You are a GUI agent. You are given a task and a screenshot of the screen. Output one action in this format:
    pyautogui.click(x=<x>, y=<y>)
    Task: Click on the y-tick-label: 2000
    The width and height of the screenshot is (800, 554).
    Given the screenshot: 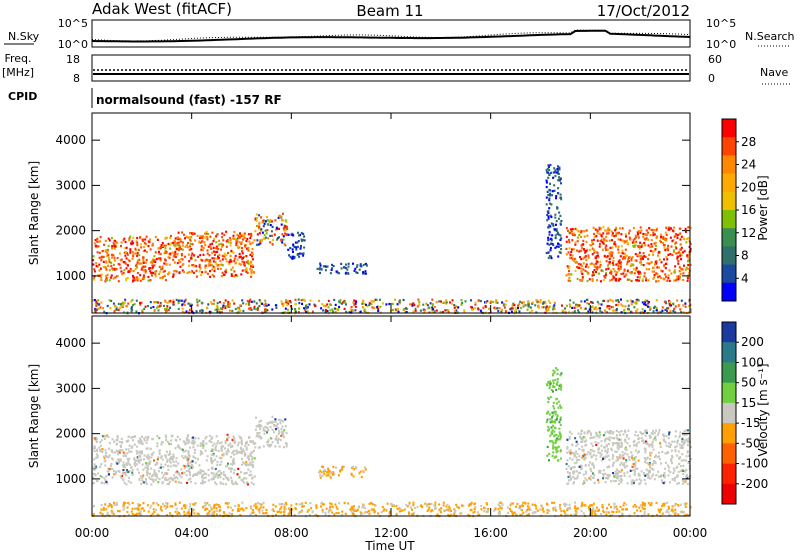 What is the action you would take?
    pyautogui.click(x=70, y=231)
    